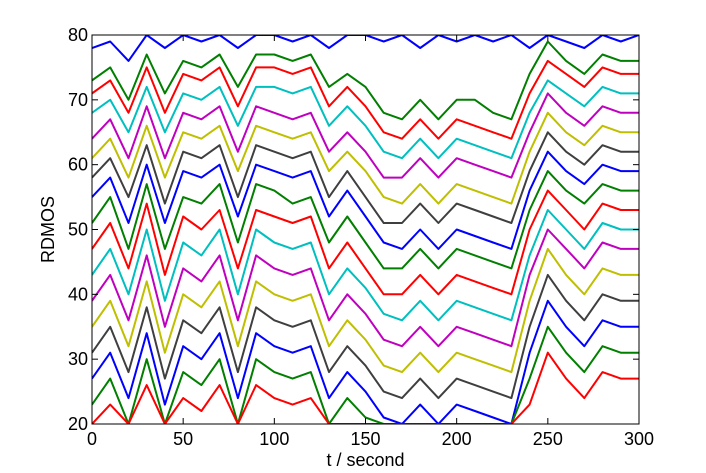  Describe the element at coordinates (78, 230) in the screenshot. I see `y-tick-label: 50` at that location.